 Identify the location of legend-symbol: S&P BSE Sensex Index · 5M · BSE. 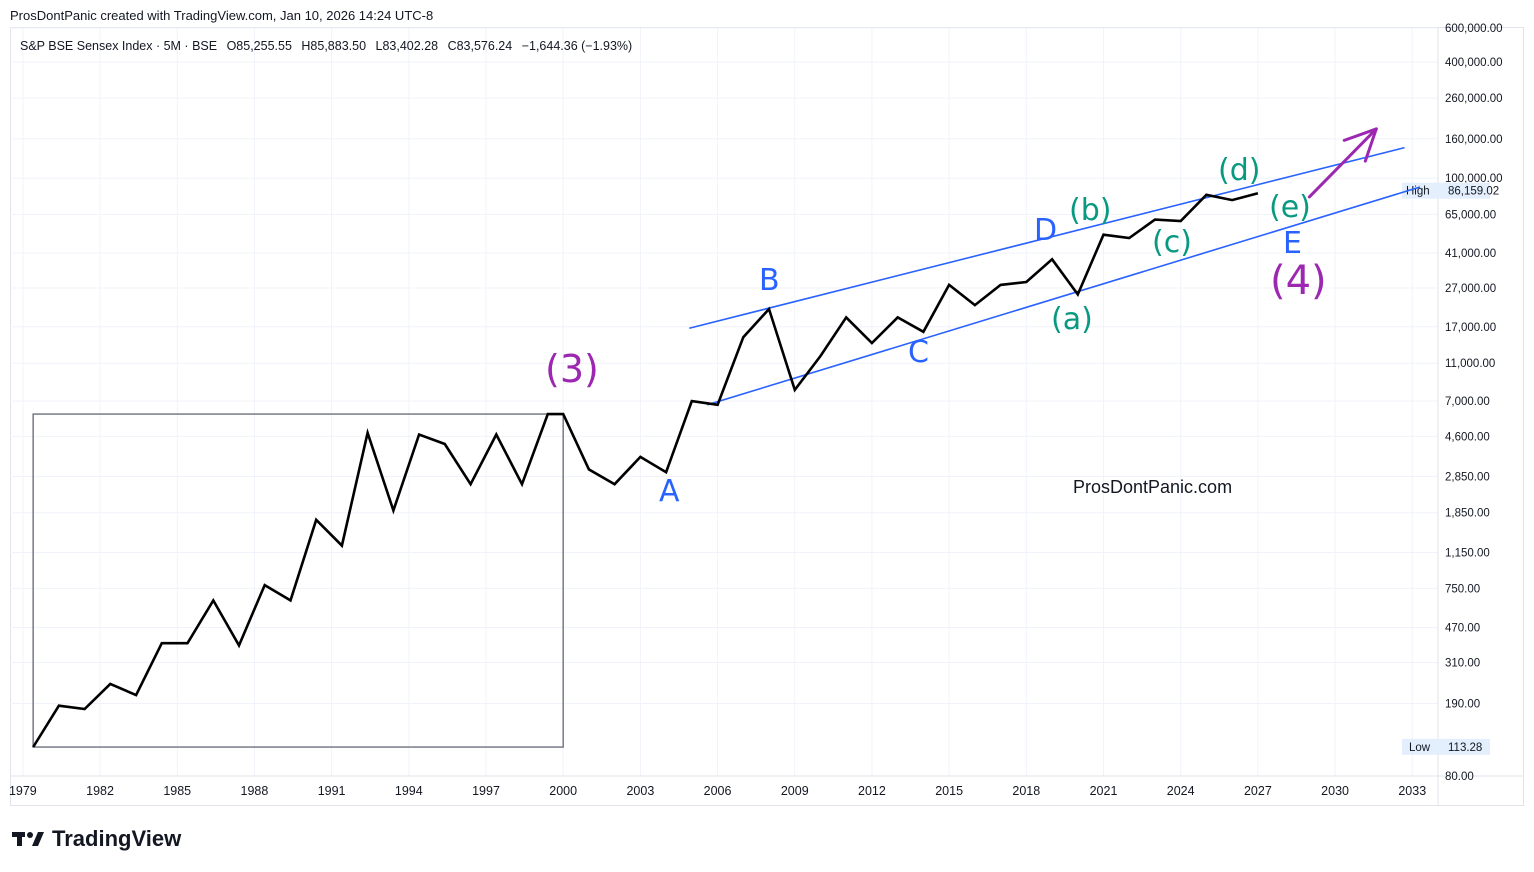
(119, 46).